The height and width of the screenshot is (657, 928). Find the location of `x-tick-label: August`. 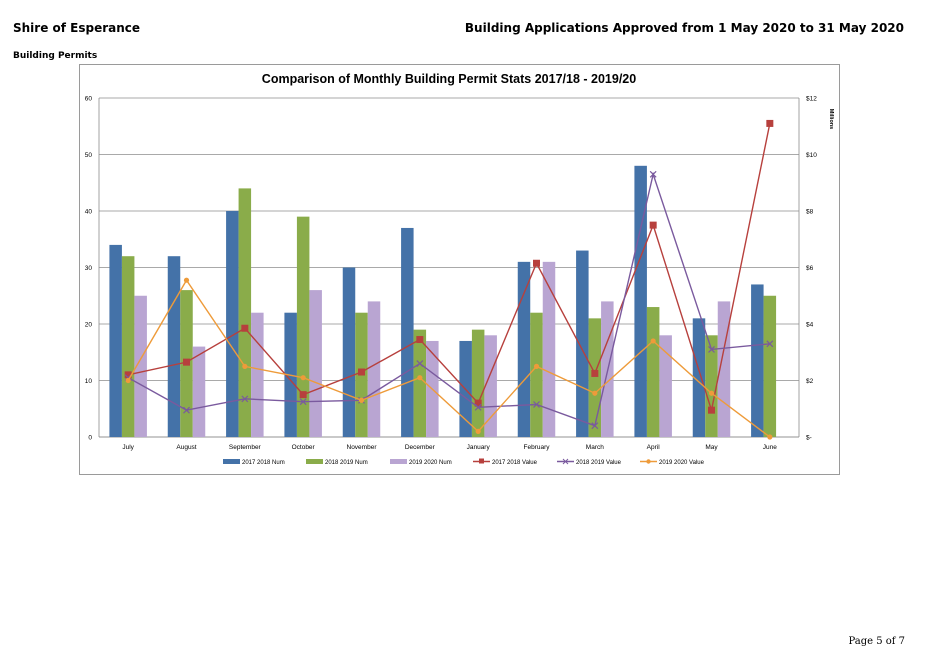

x-tick-label: August is located at coordinates (186, 447).